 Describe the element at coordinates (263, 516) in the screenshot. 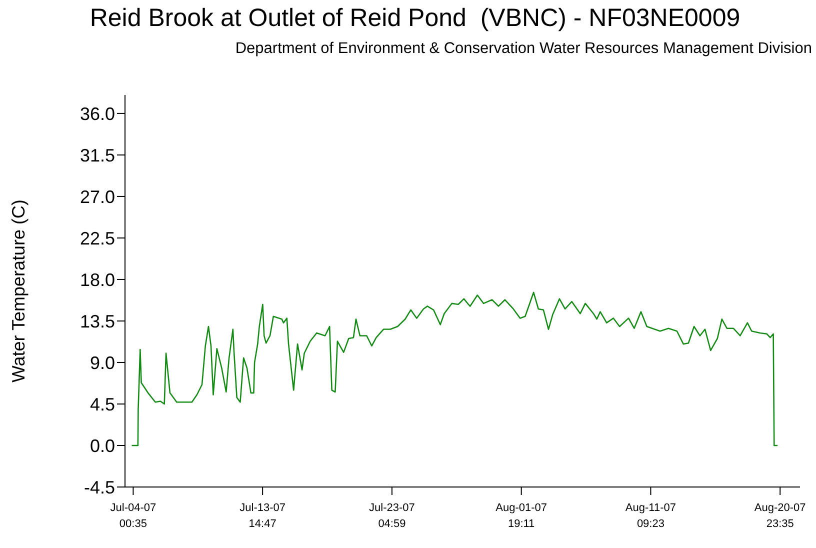

I see `x-tick-label: Jul-13-07 14:47` at that location.